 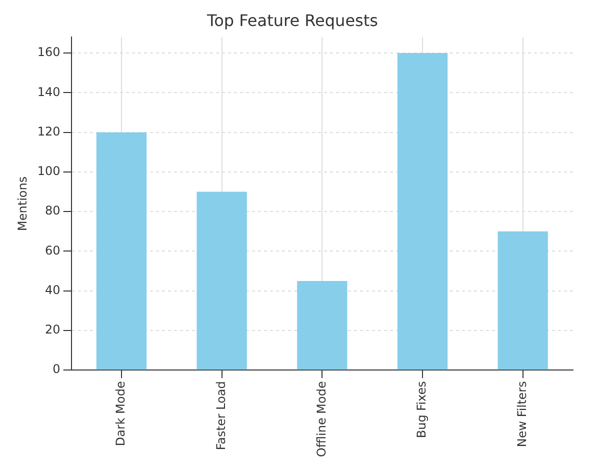 What do you see at coordinates (221, 415) in the screenshot?
I see `x-tick-label: Faster Load` at bounding box center [221, 415].